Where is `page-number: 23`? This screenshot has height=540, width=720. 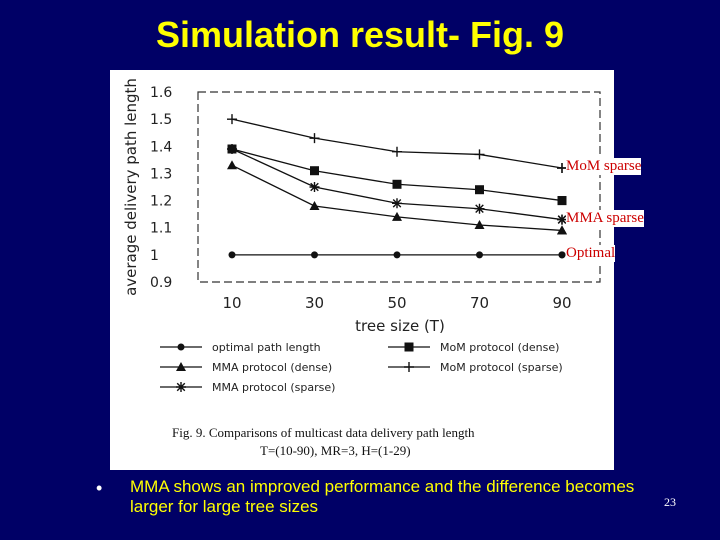
page-number: 23 is located at coordinates (670, 502).